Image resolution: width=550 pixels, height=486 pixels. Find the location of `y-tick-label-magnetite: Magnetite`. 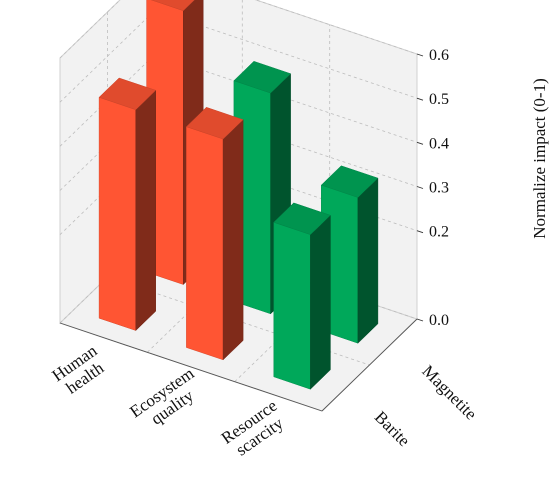

y-tick-label-magnetite: Magnetite is located at coordinates (449, 392).